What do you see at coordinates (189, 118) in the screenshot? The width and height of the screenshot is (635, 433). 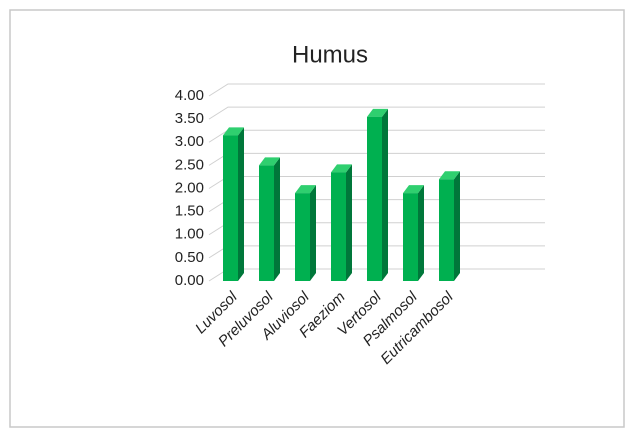 I see `y-tick-label: 3.50` at bounding box center [189, 118].